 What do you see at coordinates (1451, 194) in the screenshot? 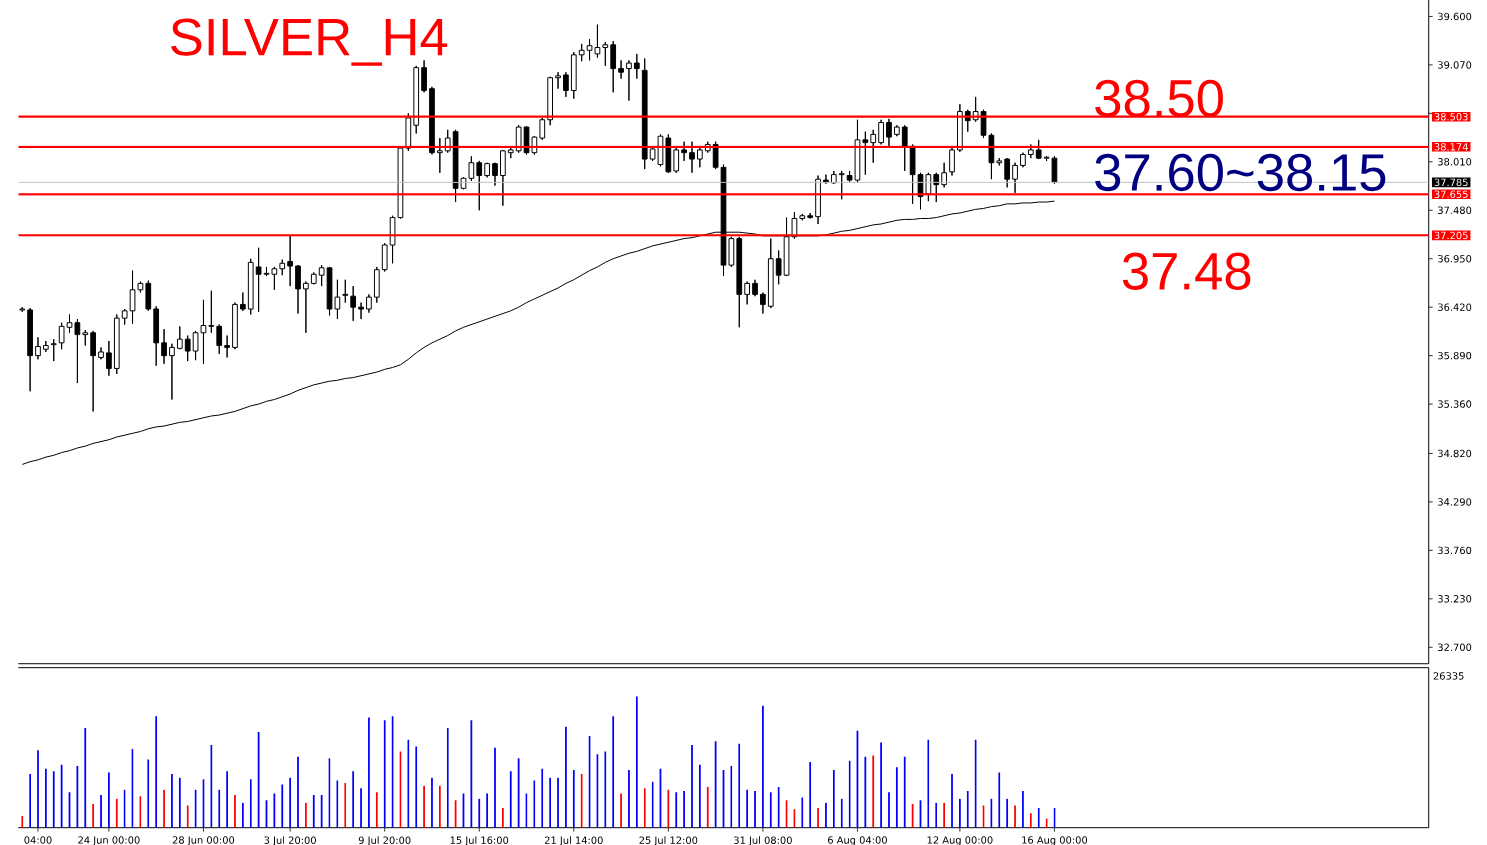
I see `ref-line-label: 37.655` at bounding box center [1451, 194].